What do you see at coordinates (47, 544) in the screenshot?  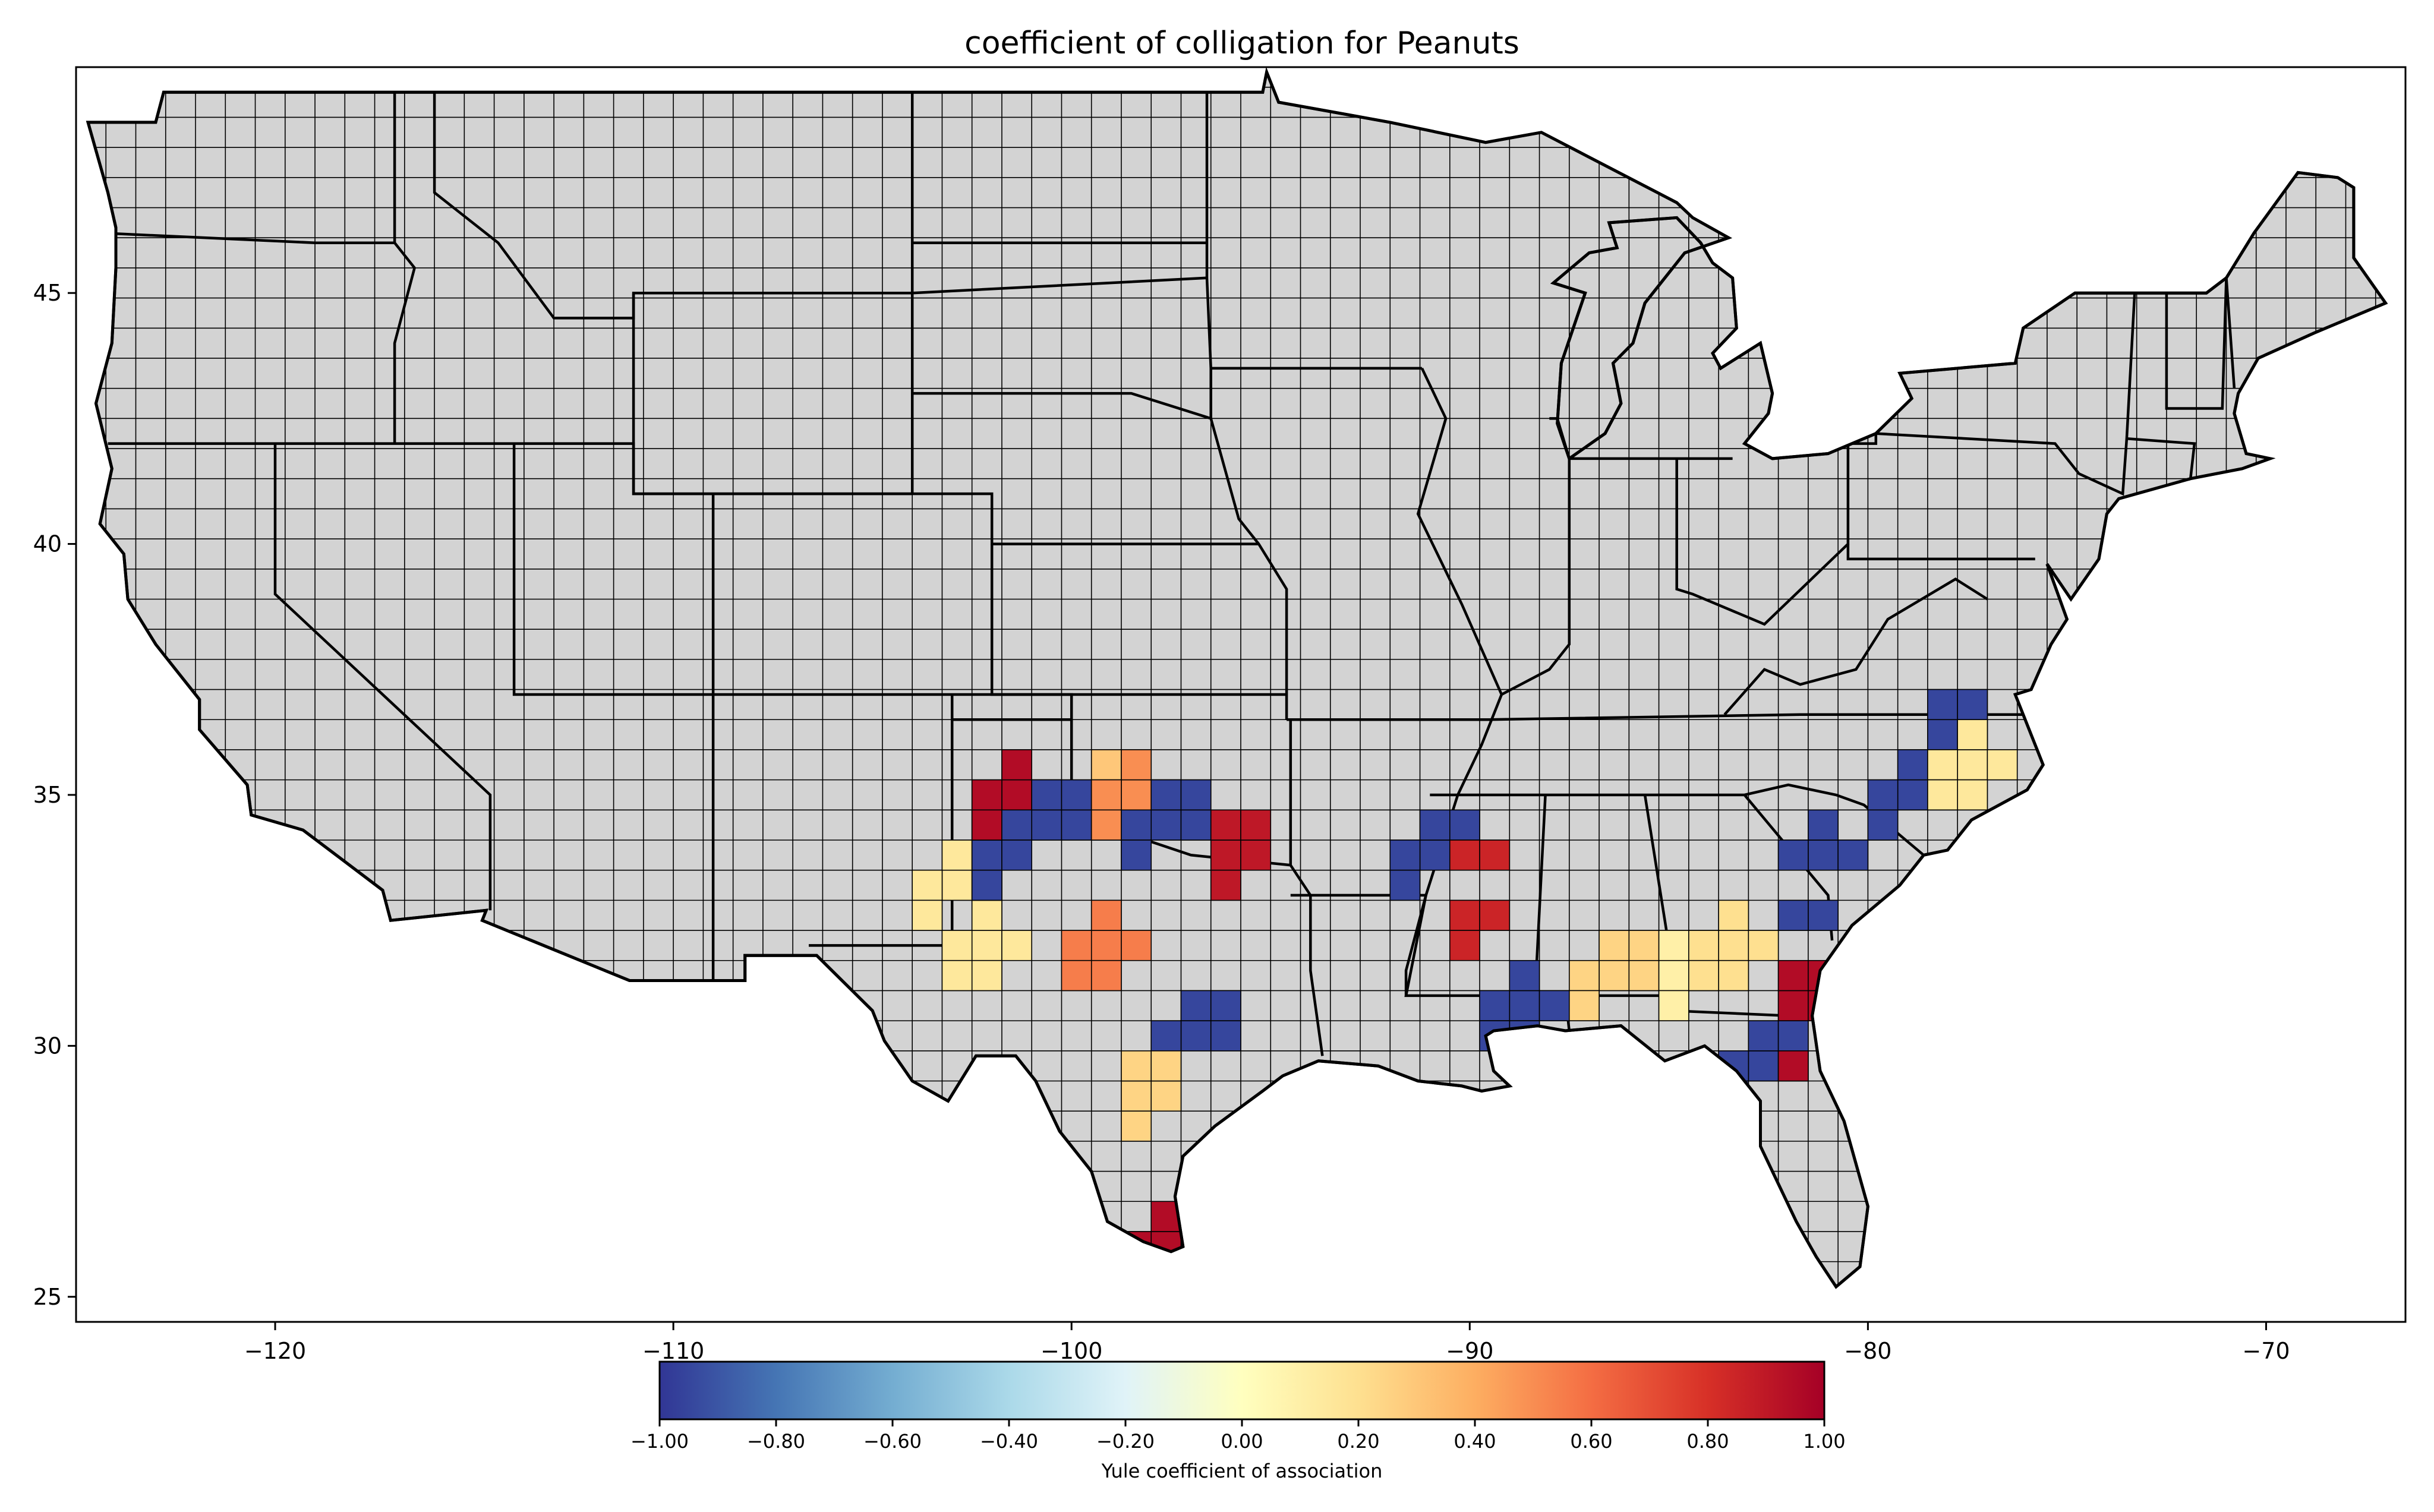 I see `y-tick-label: 40` at bounding box center [47, 544].